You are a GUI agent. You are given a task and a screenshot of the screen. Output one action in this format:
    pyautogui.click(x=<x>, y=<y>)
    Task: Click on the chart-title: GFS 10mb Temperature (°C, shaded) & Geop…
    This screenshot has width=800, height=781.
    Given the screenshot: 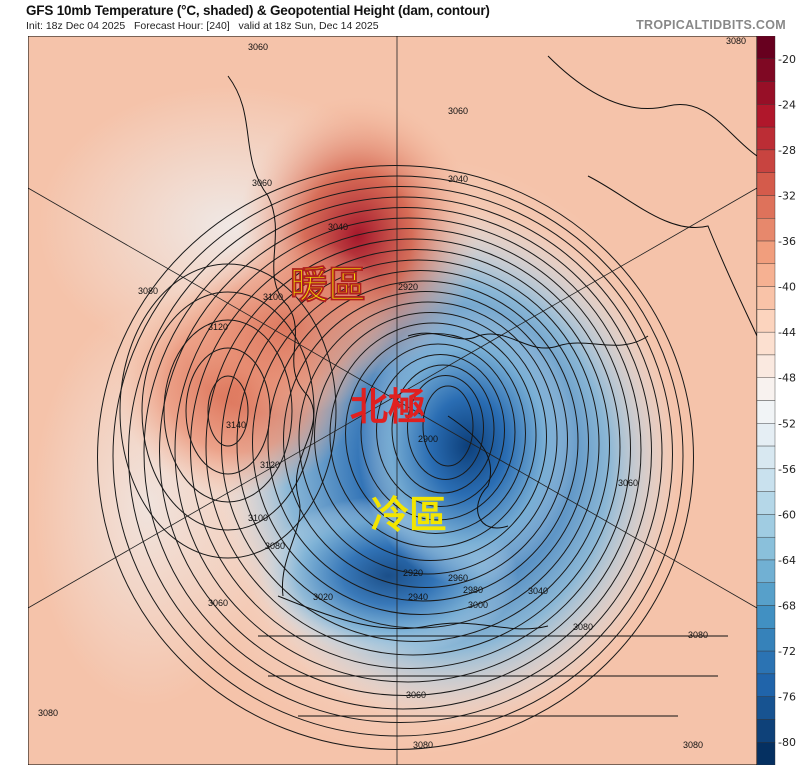 What is the action you would take?
    pyautogui.click(x=258, y=10)
    